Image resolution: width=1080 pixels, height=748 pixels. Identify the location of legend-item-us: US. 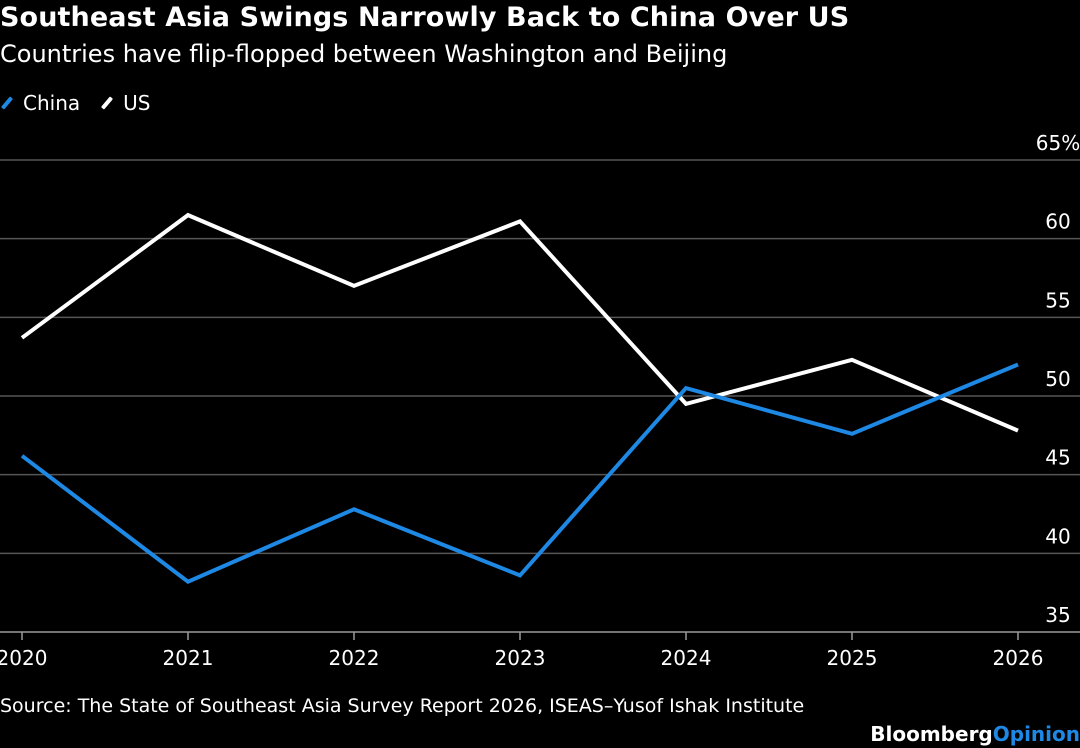
(125, 103).